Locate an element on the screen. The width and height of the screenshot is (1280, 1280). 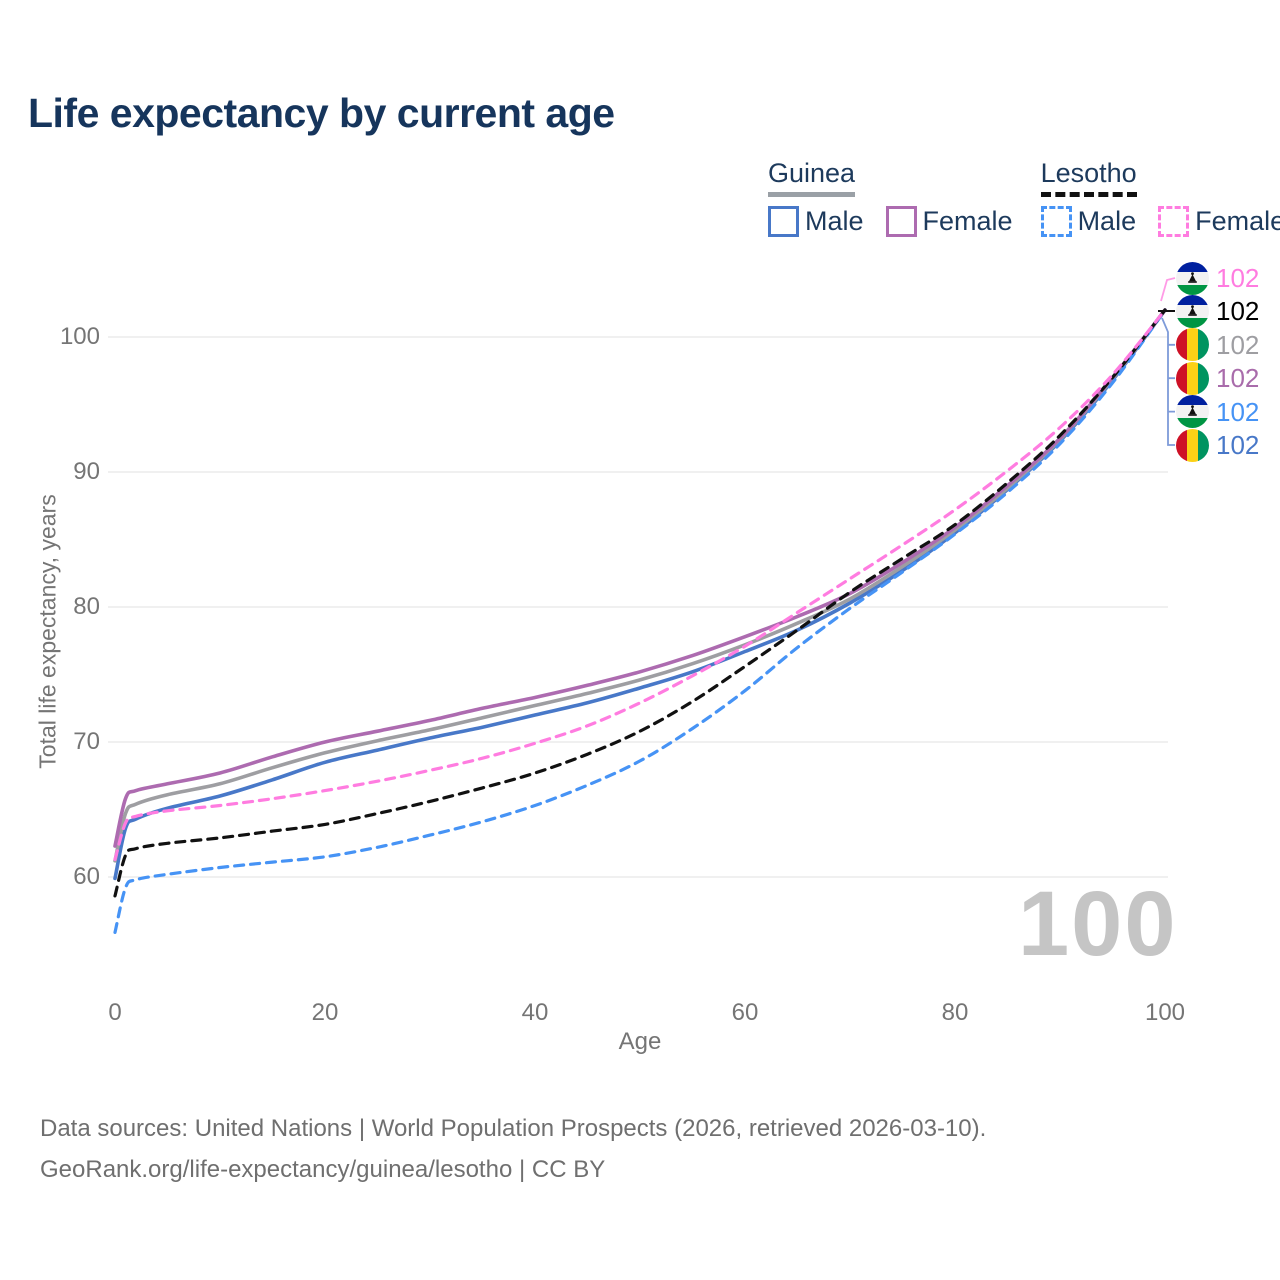
legend-items-guinea: Male Female is located at coordinates (890, 221).